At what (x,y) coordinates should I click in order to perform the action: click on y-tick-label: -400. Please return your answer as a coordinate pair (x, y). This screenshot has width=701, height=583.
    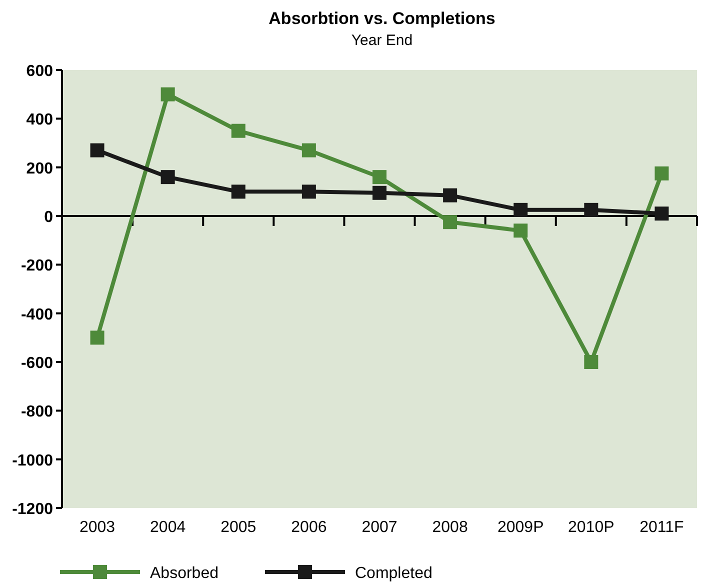
    Looking at the image, I should click on (37, 315).